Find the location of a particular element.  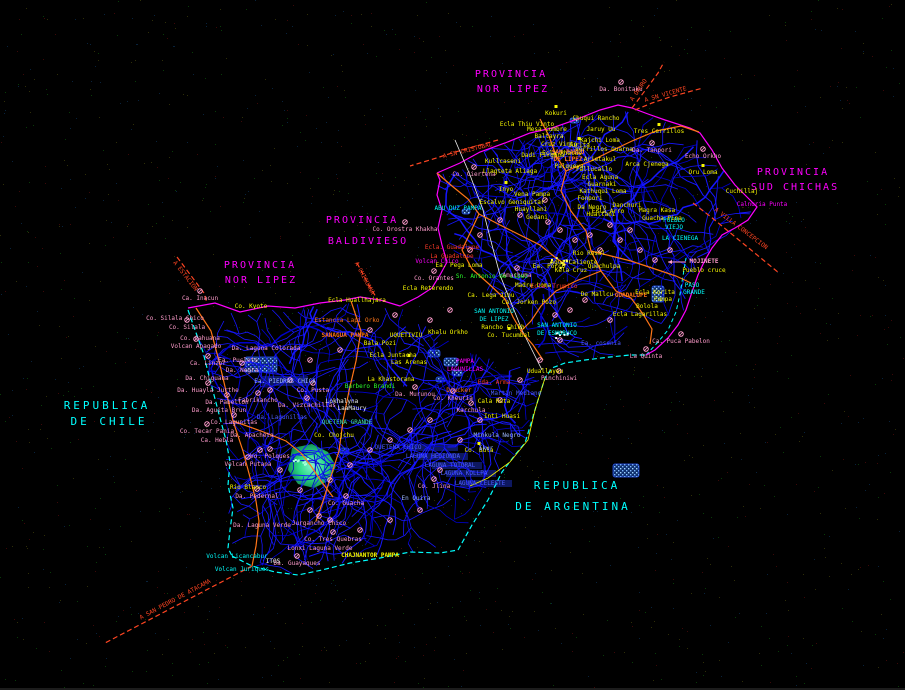

boundary-line is located at coordinates (498, 255).